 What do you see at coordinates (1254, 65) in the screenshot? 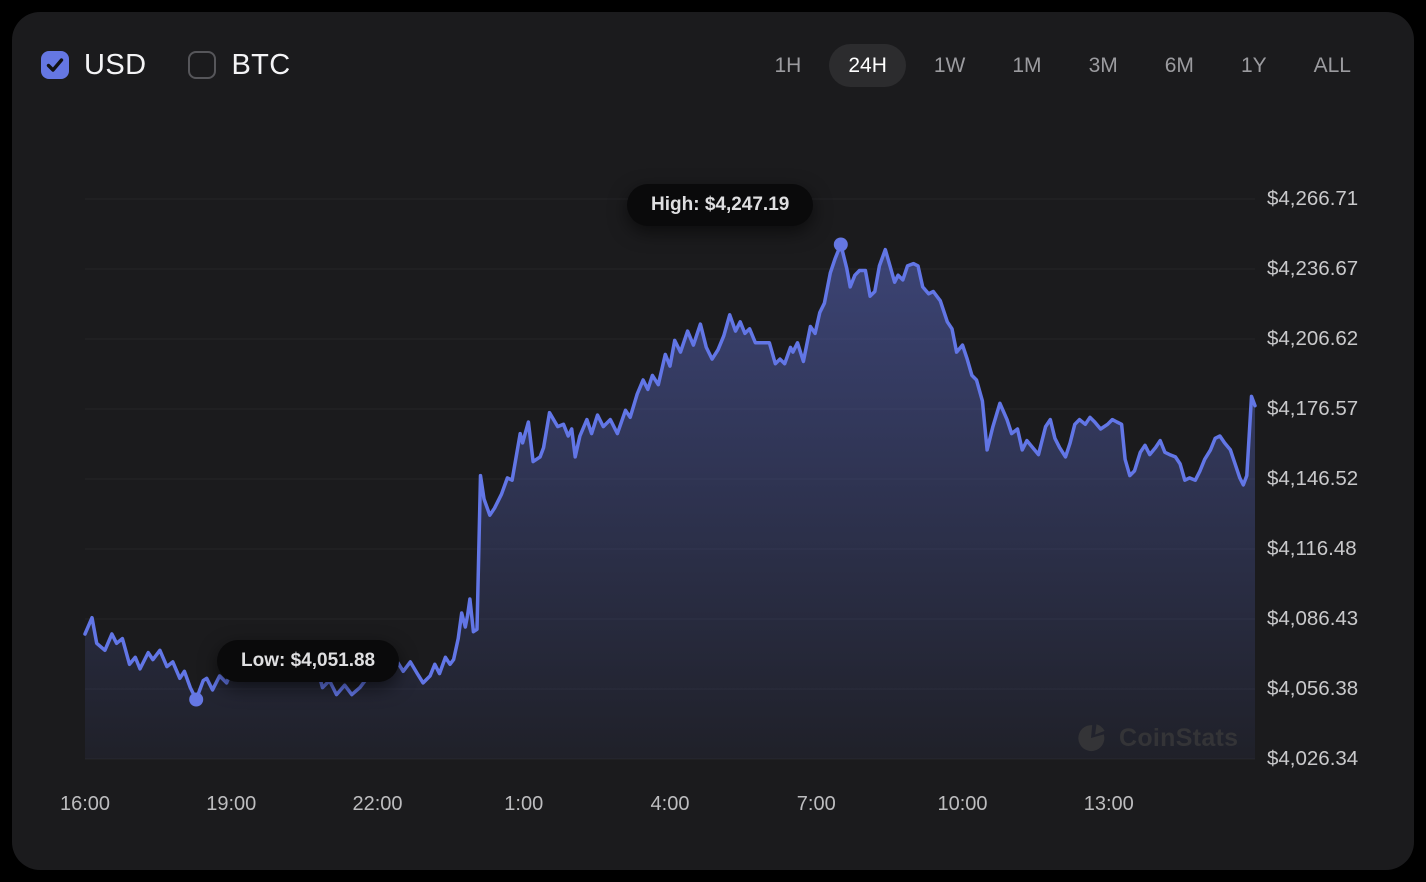
I see `range-button-1y: 1Y` at bounding box center [1254, 65].